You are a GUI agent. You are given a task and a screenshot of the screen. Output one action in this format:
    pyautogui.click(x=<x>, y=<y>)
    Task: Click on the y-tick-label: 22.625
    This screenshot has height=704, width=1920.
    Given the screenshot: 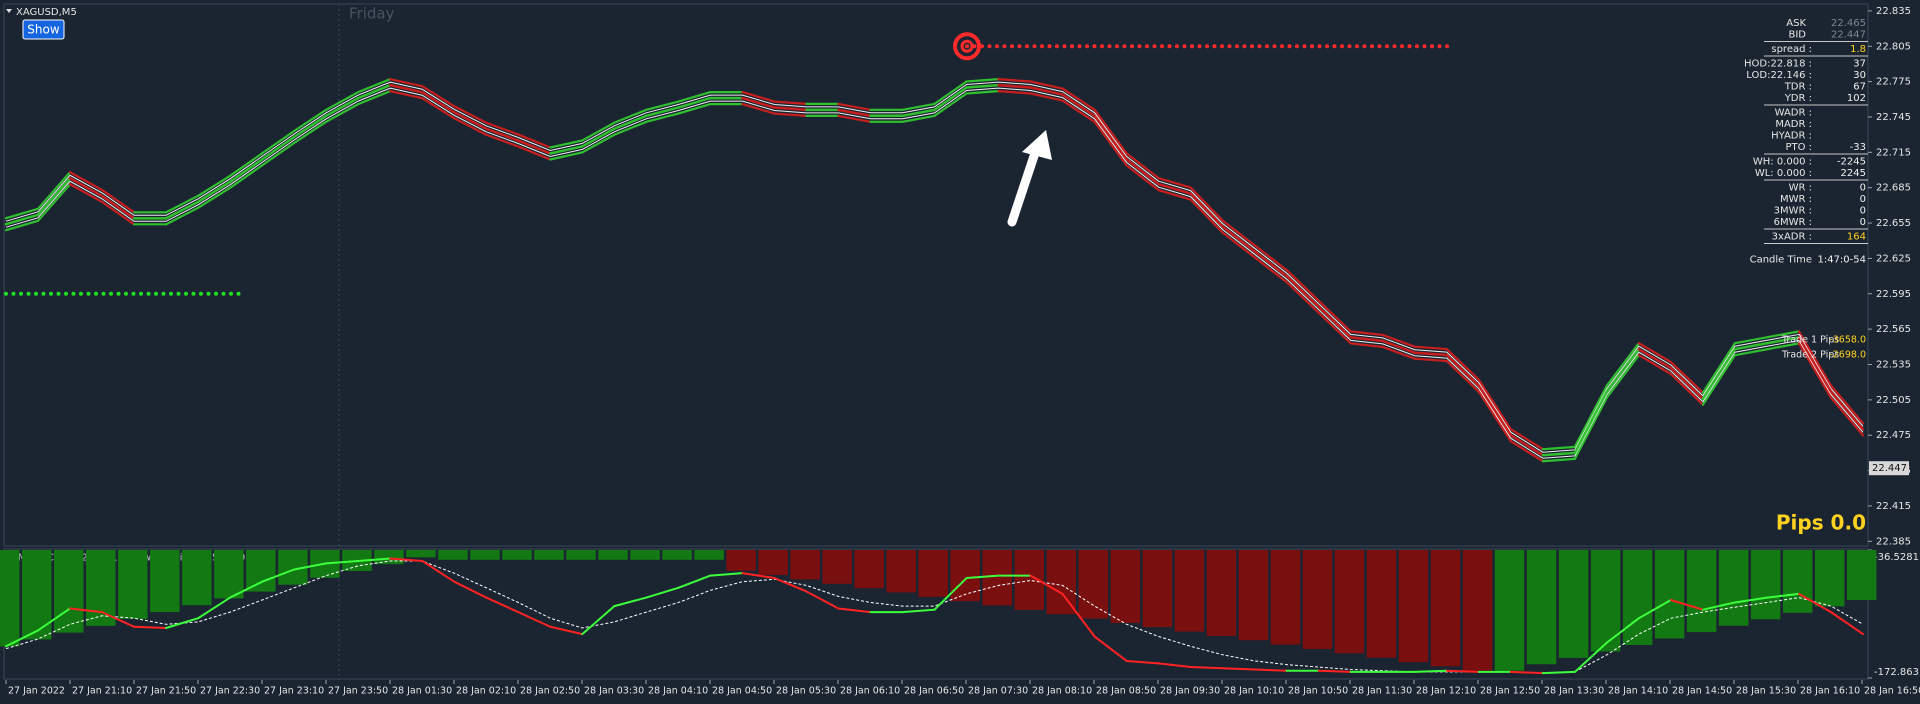 What is the action you would take?
    pyautogui.click(x=1893, y=258)
    